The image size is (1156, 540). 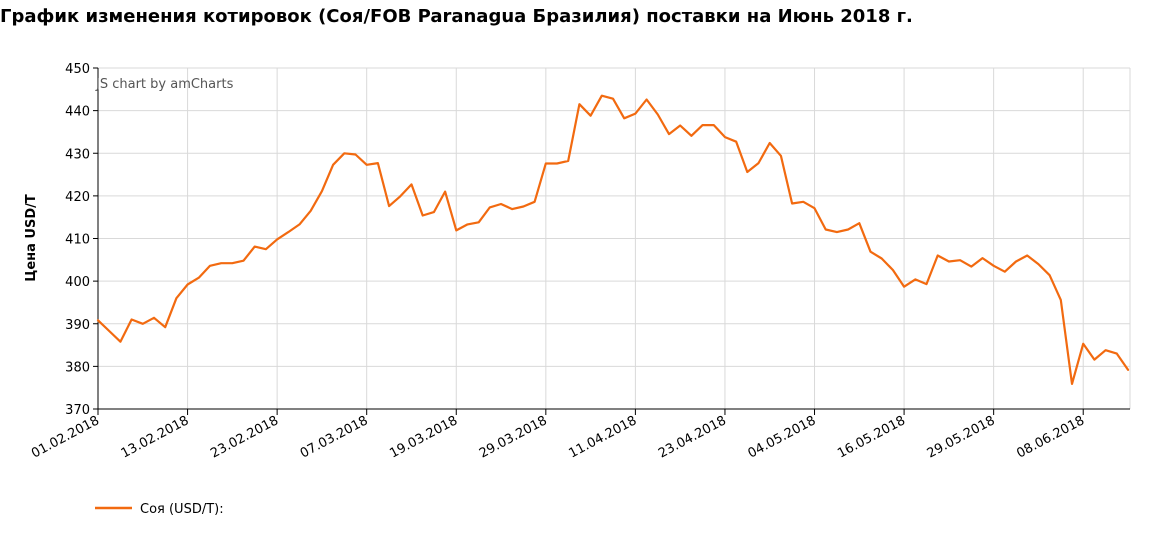 What do you see at coordinates (77, 154) in the screenshot?
I see `y-tick-label: 430` at bounding box center [77, 154].